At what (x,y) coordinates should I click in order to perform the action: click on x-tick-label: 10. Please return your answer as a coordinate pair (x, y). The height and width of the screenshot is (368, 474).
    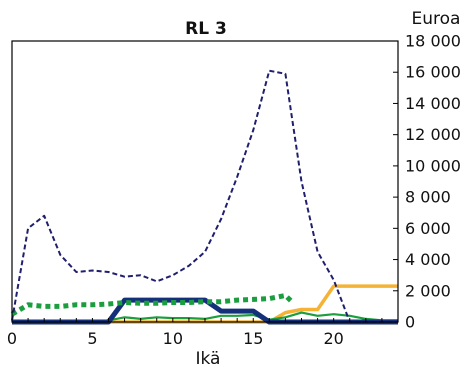
    Looking at the image, I should click on (173, 338).